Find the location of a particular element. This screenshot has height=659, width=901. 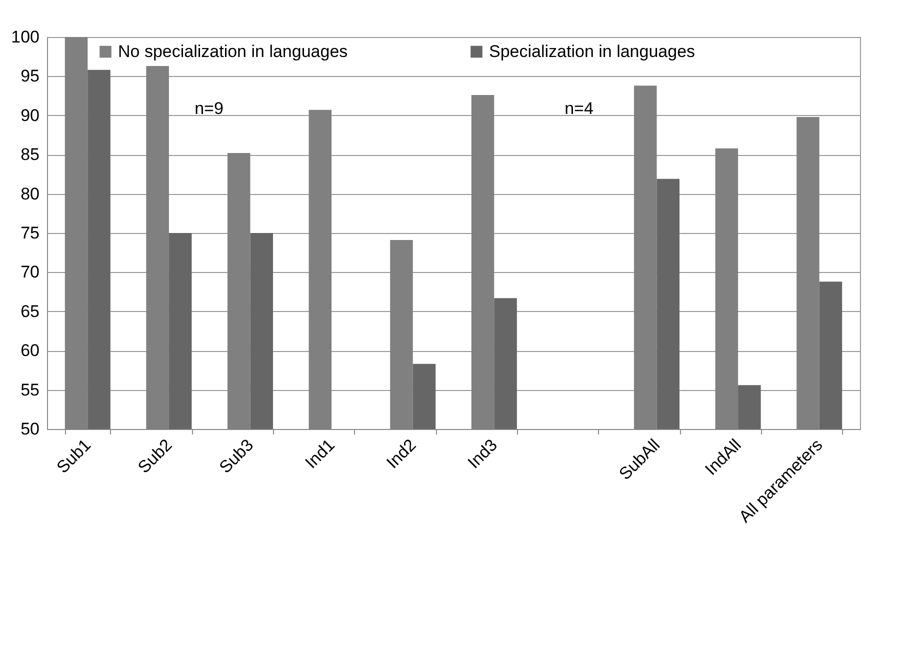

y-tick-label: 85 is located at coordinates (30, 154).